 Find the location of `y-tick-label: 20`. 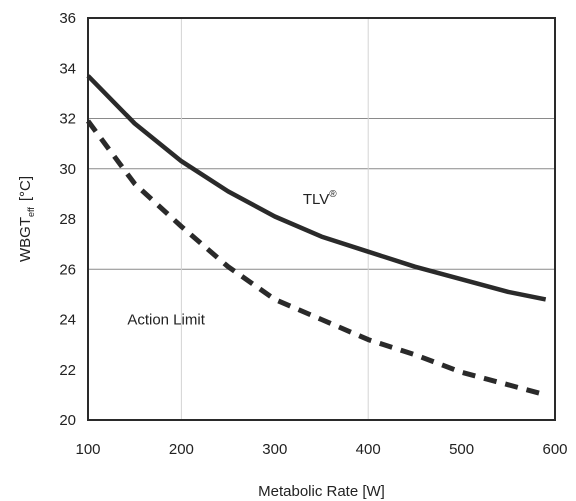

y-tick-label: 20 is located at coordinates (67, 420).